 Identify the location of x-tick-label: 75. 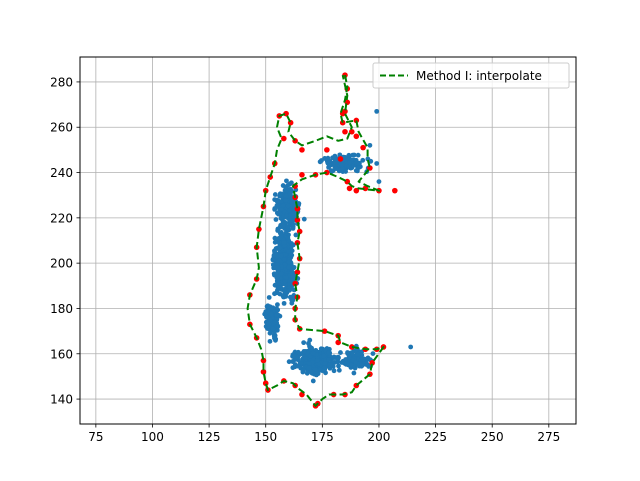
(95, 437).